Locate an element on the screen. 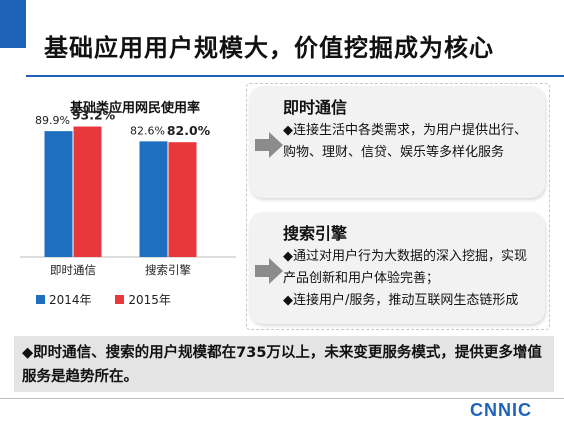 The height and width of the screenshot is (423, 564). legend-label-2014: 2014年 is located at coordinates (70, 300).